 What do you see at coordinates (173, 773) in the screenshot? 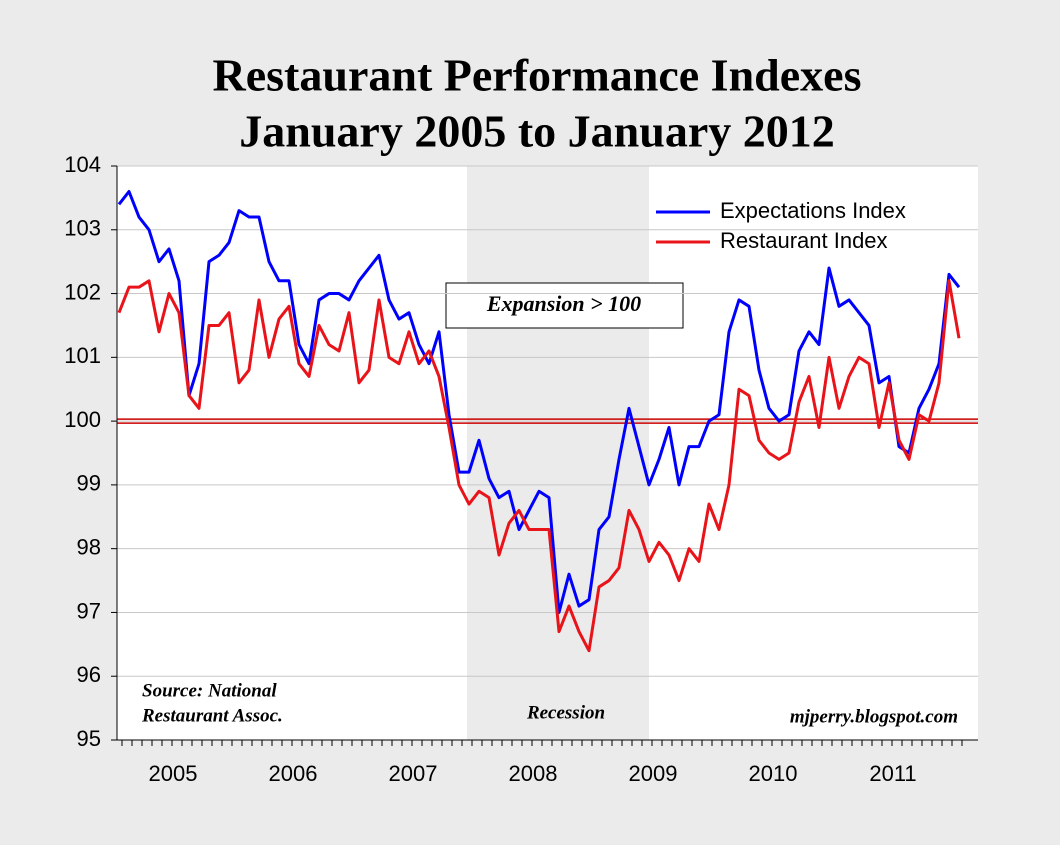
I see `x-tick-label: 2005` at bounding box center [173, 773].